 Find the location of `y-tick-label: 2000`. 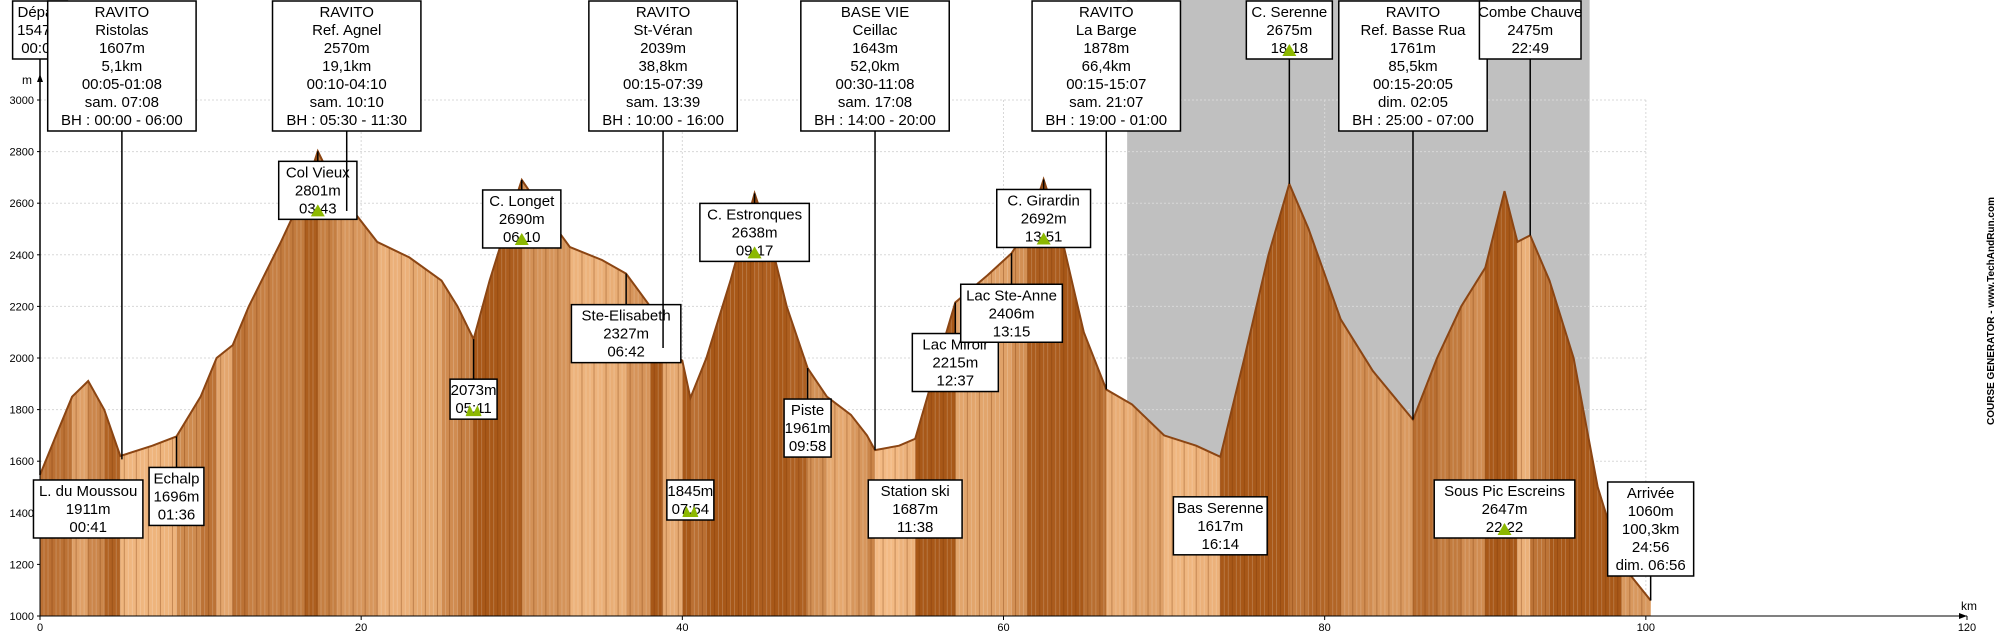

y-tick-label: 2000 is located at coordinates (22, 359).